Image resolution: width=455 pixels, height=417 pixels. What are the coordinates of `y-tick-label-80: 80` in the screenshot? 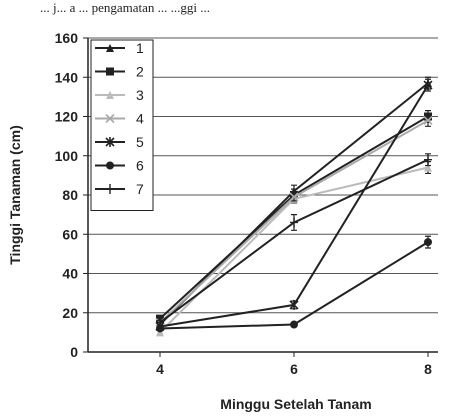 It's located at (70, 195).